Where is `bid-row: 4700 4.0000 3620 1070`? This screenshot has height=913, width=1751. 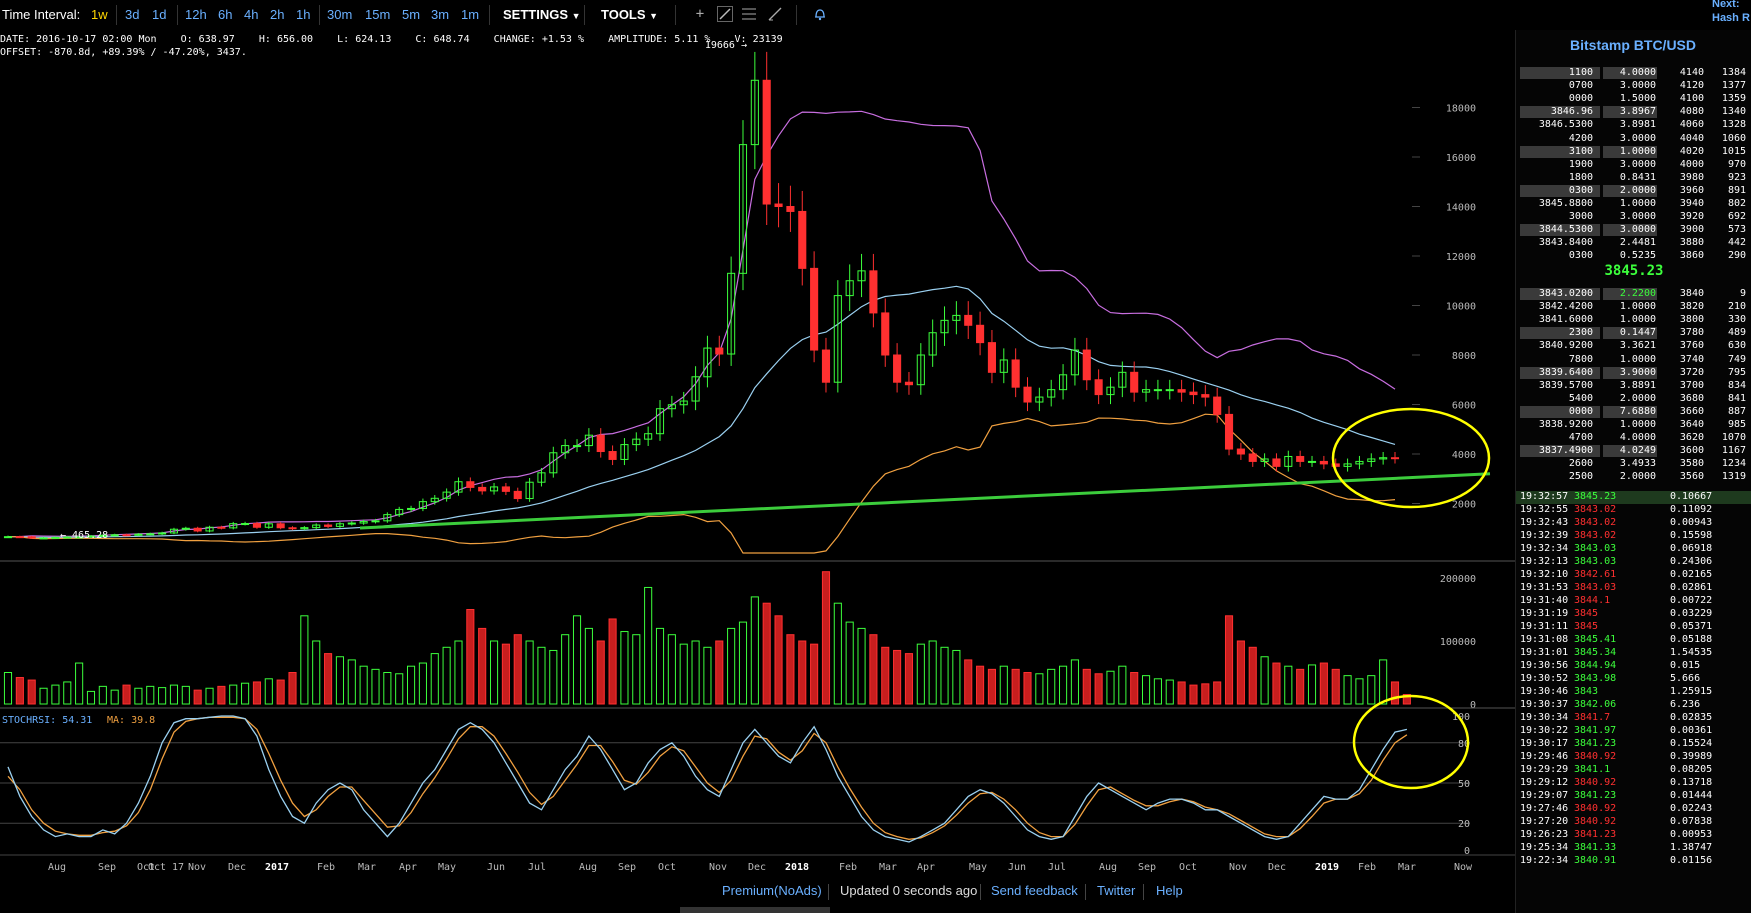 bid-row: 4700 4.0000 3620 1070 is located at coordinates (1633, 438).